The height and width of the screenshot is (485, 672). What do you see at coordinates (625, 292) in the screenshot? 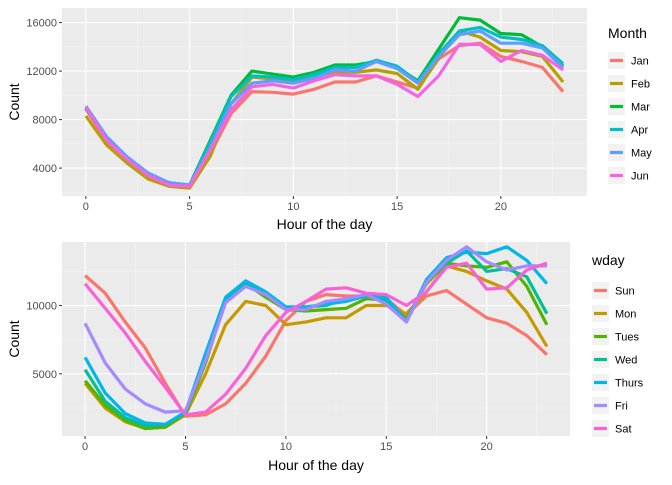
I see `legend-label-sun: Sun` at bounding box center [625, 292].